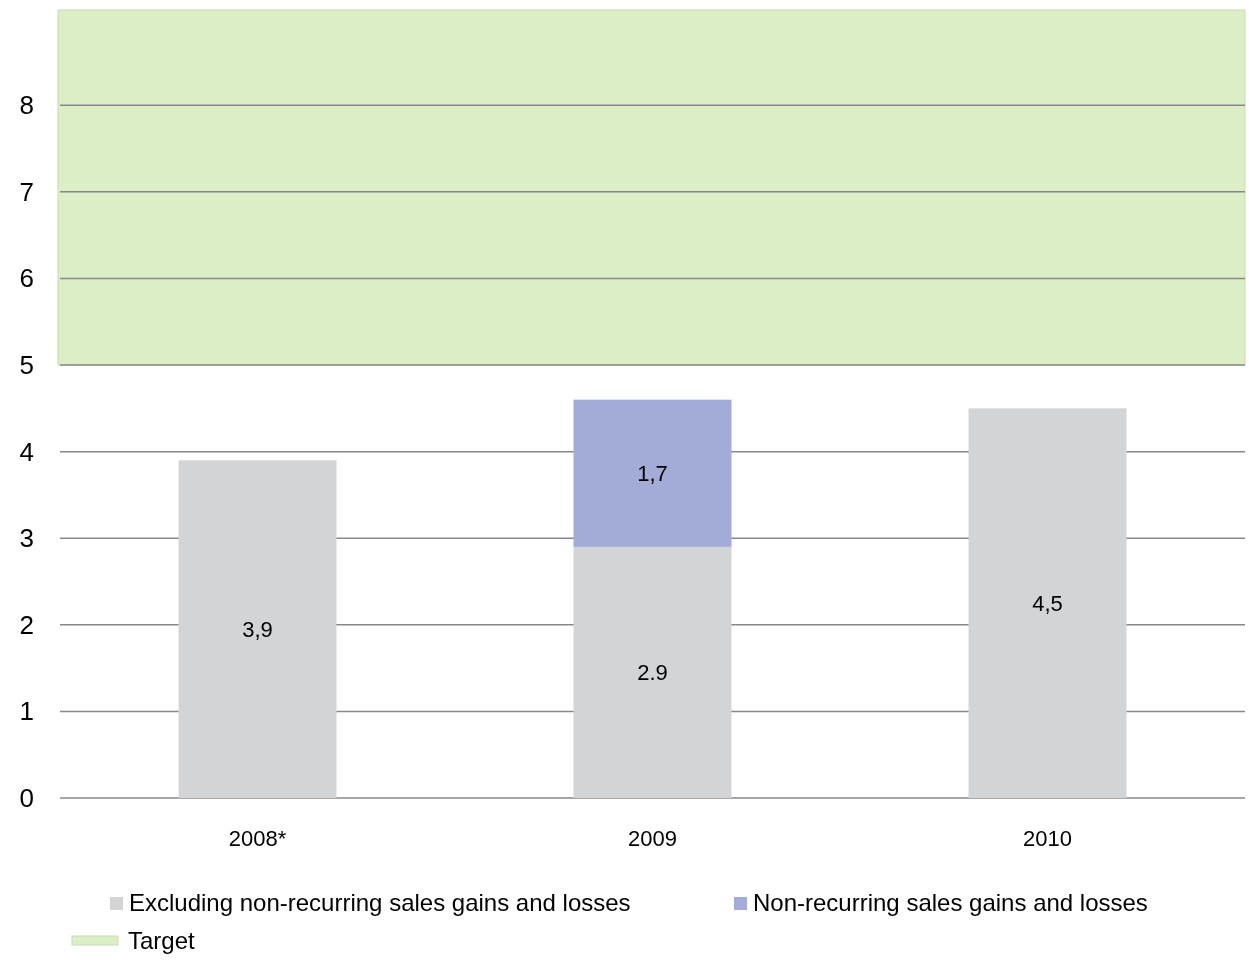 Image resolution: width=1249 pixels, height=964 pixels. What do you see at coordinates (26, 624) in the screenshot?
I see `y-tick-label: 2` at bounding box center [26, 624].